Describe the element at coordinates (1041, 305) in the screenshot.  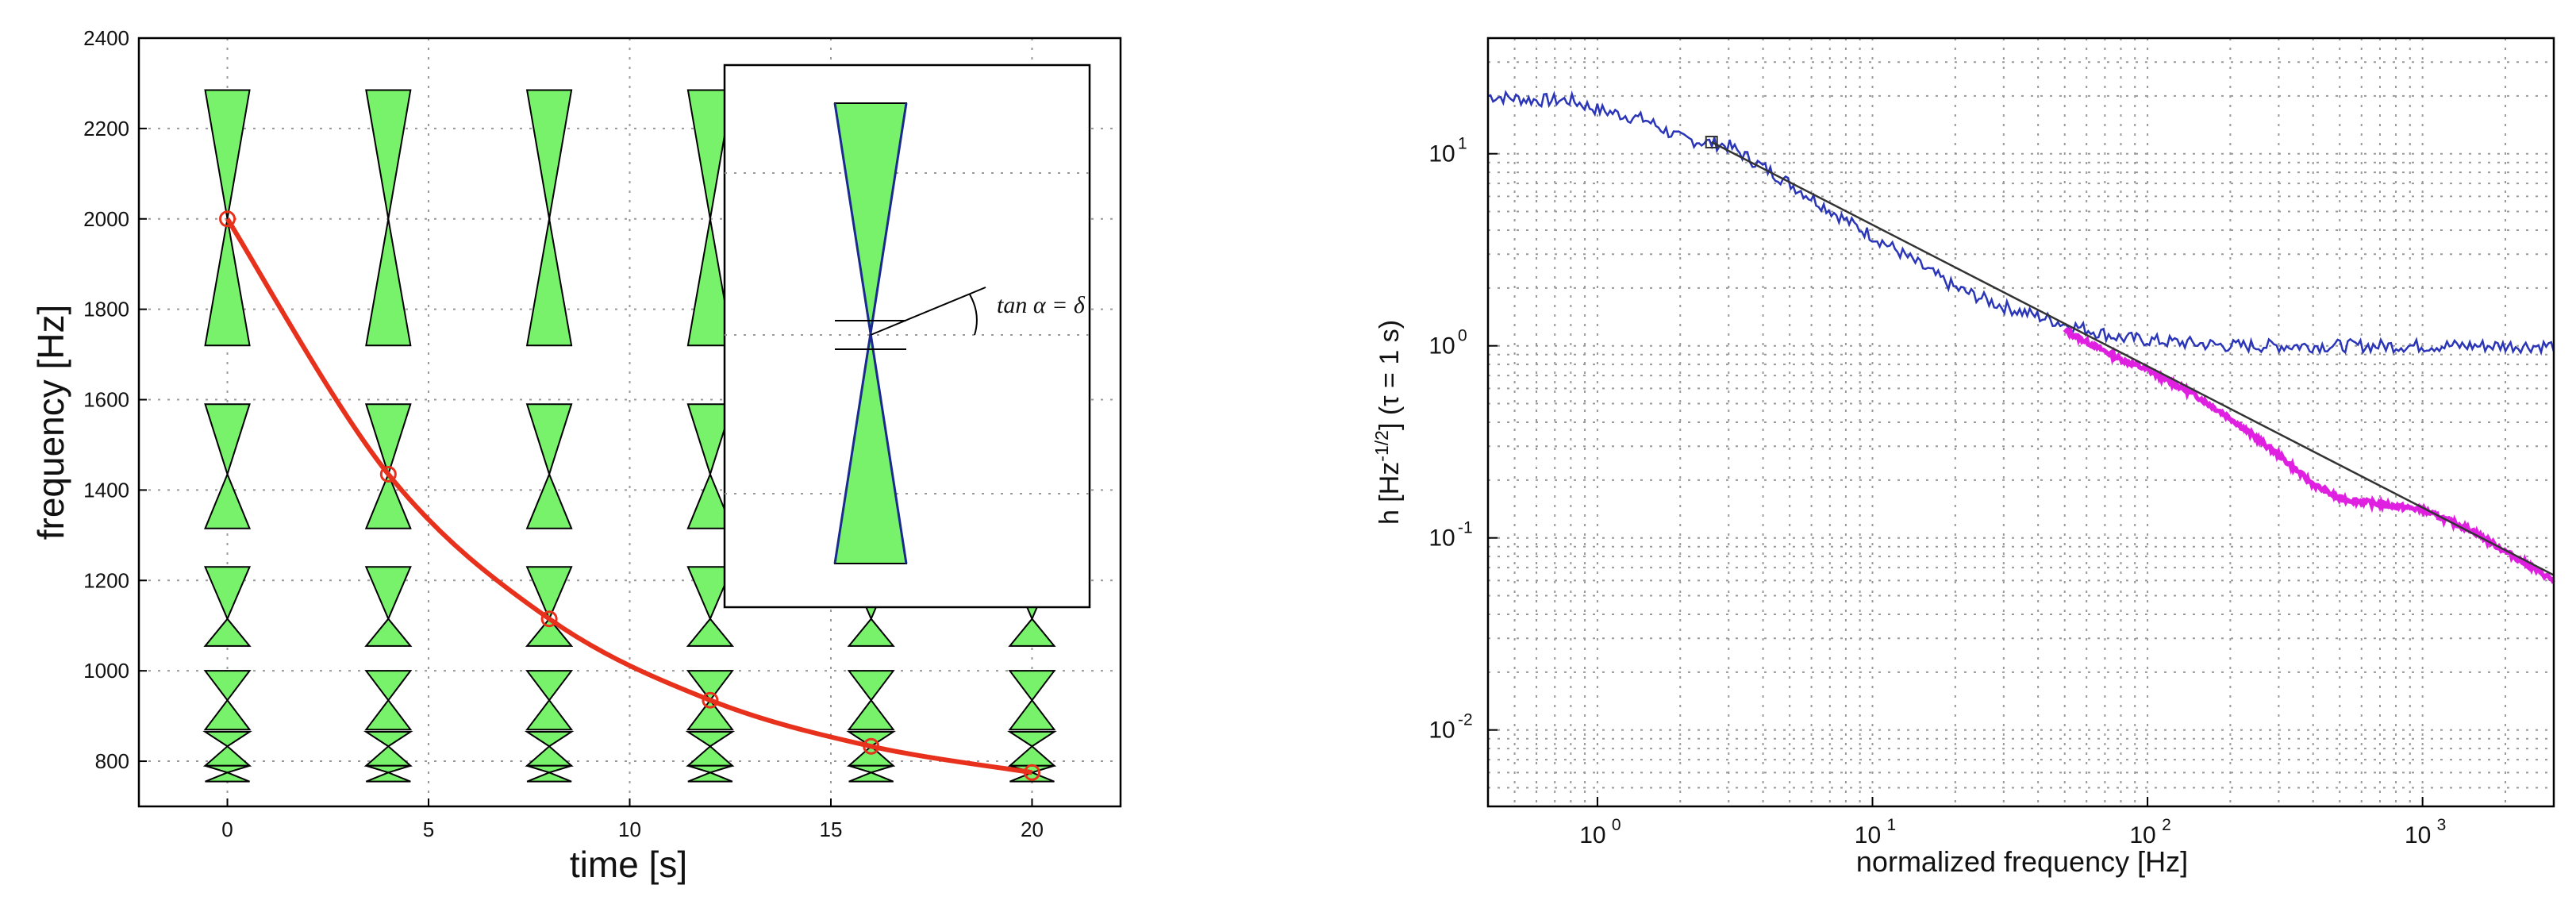
I see `inset-annotation: tan α = δ` at that location.